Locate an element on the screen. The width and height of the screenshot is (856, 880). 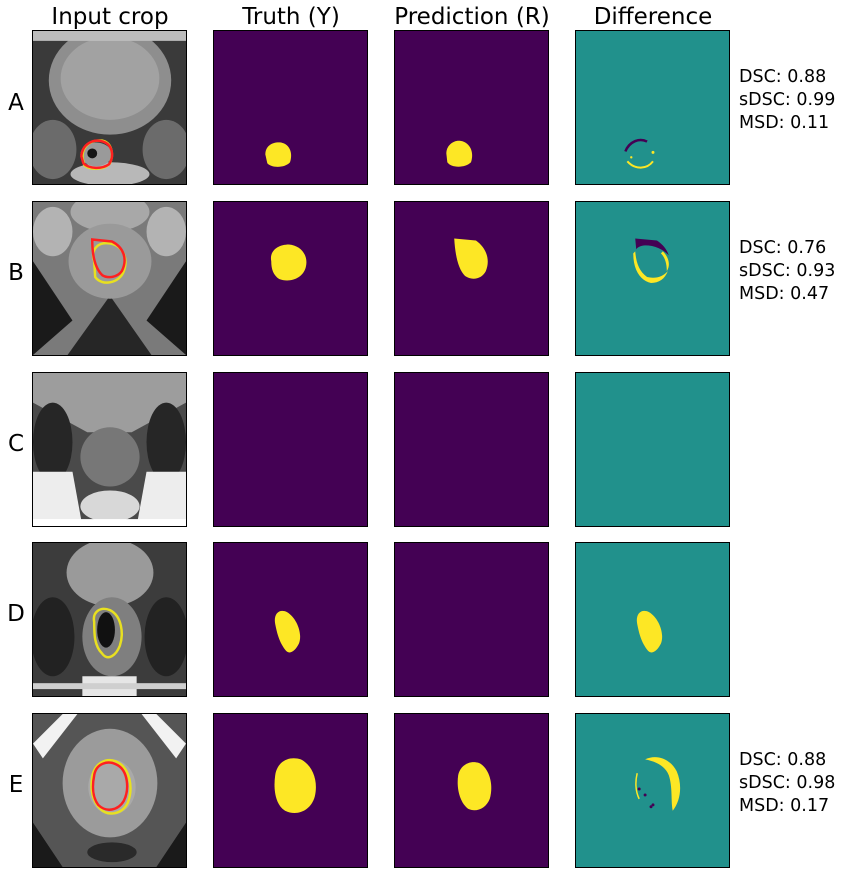
input-crop-b is located at coordinates (109, 278).